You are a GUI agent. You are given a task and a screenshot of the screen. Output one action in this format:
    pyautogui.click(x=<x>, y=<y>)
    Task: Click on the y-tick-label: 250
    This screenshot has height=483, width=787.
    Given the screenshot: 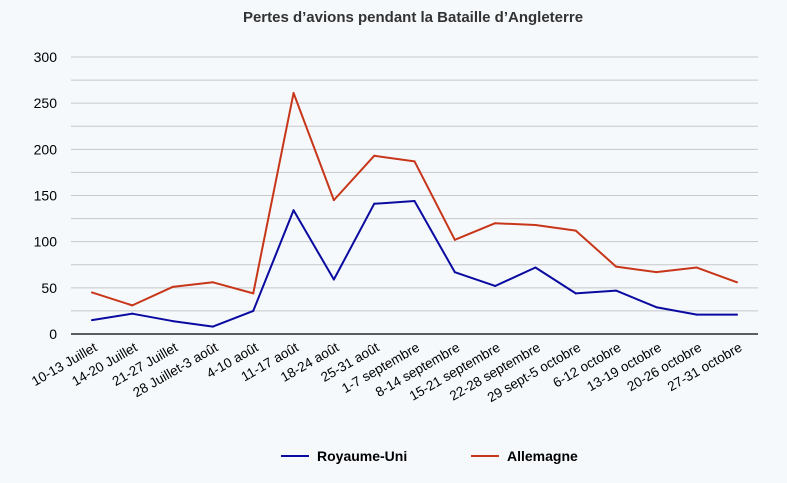 What is the action you would take?
    pyautogui.click(x=46, y=103)
    